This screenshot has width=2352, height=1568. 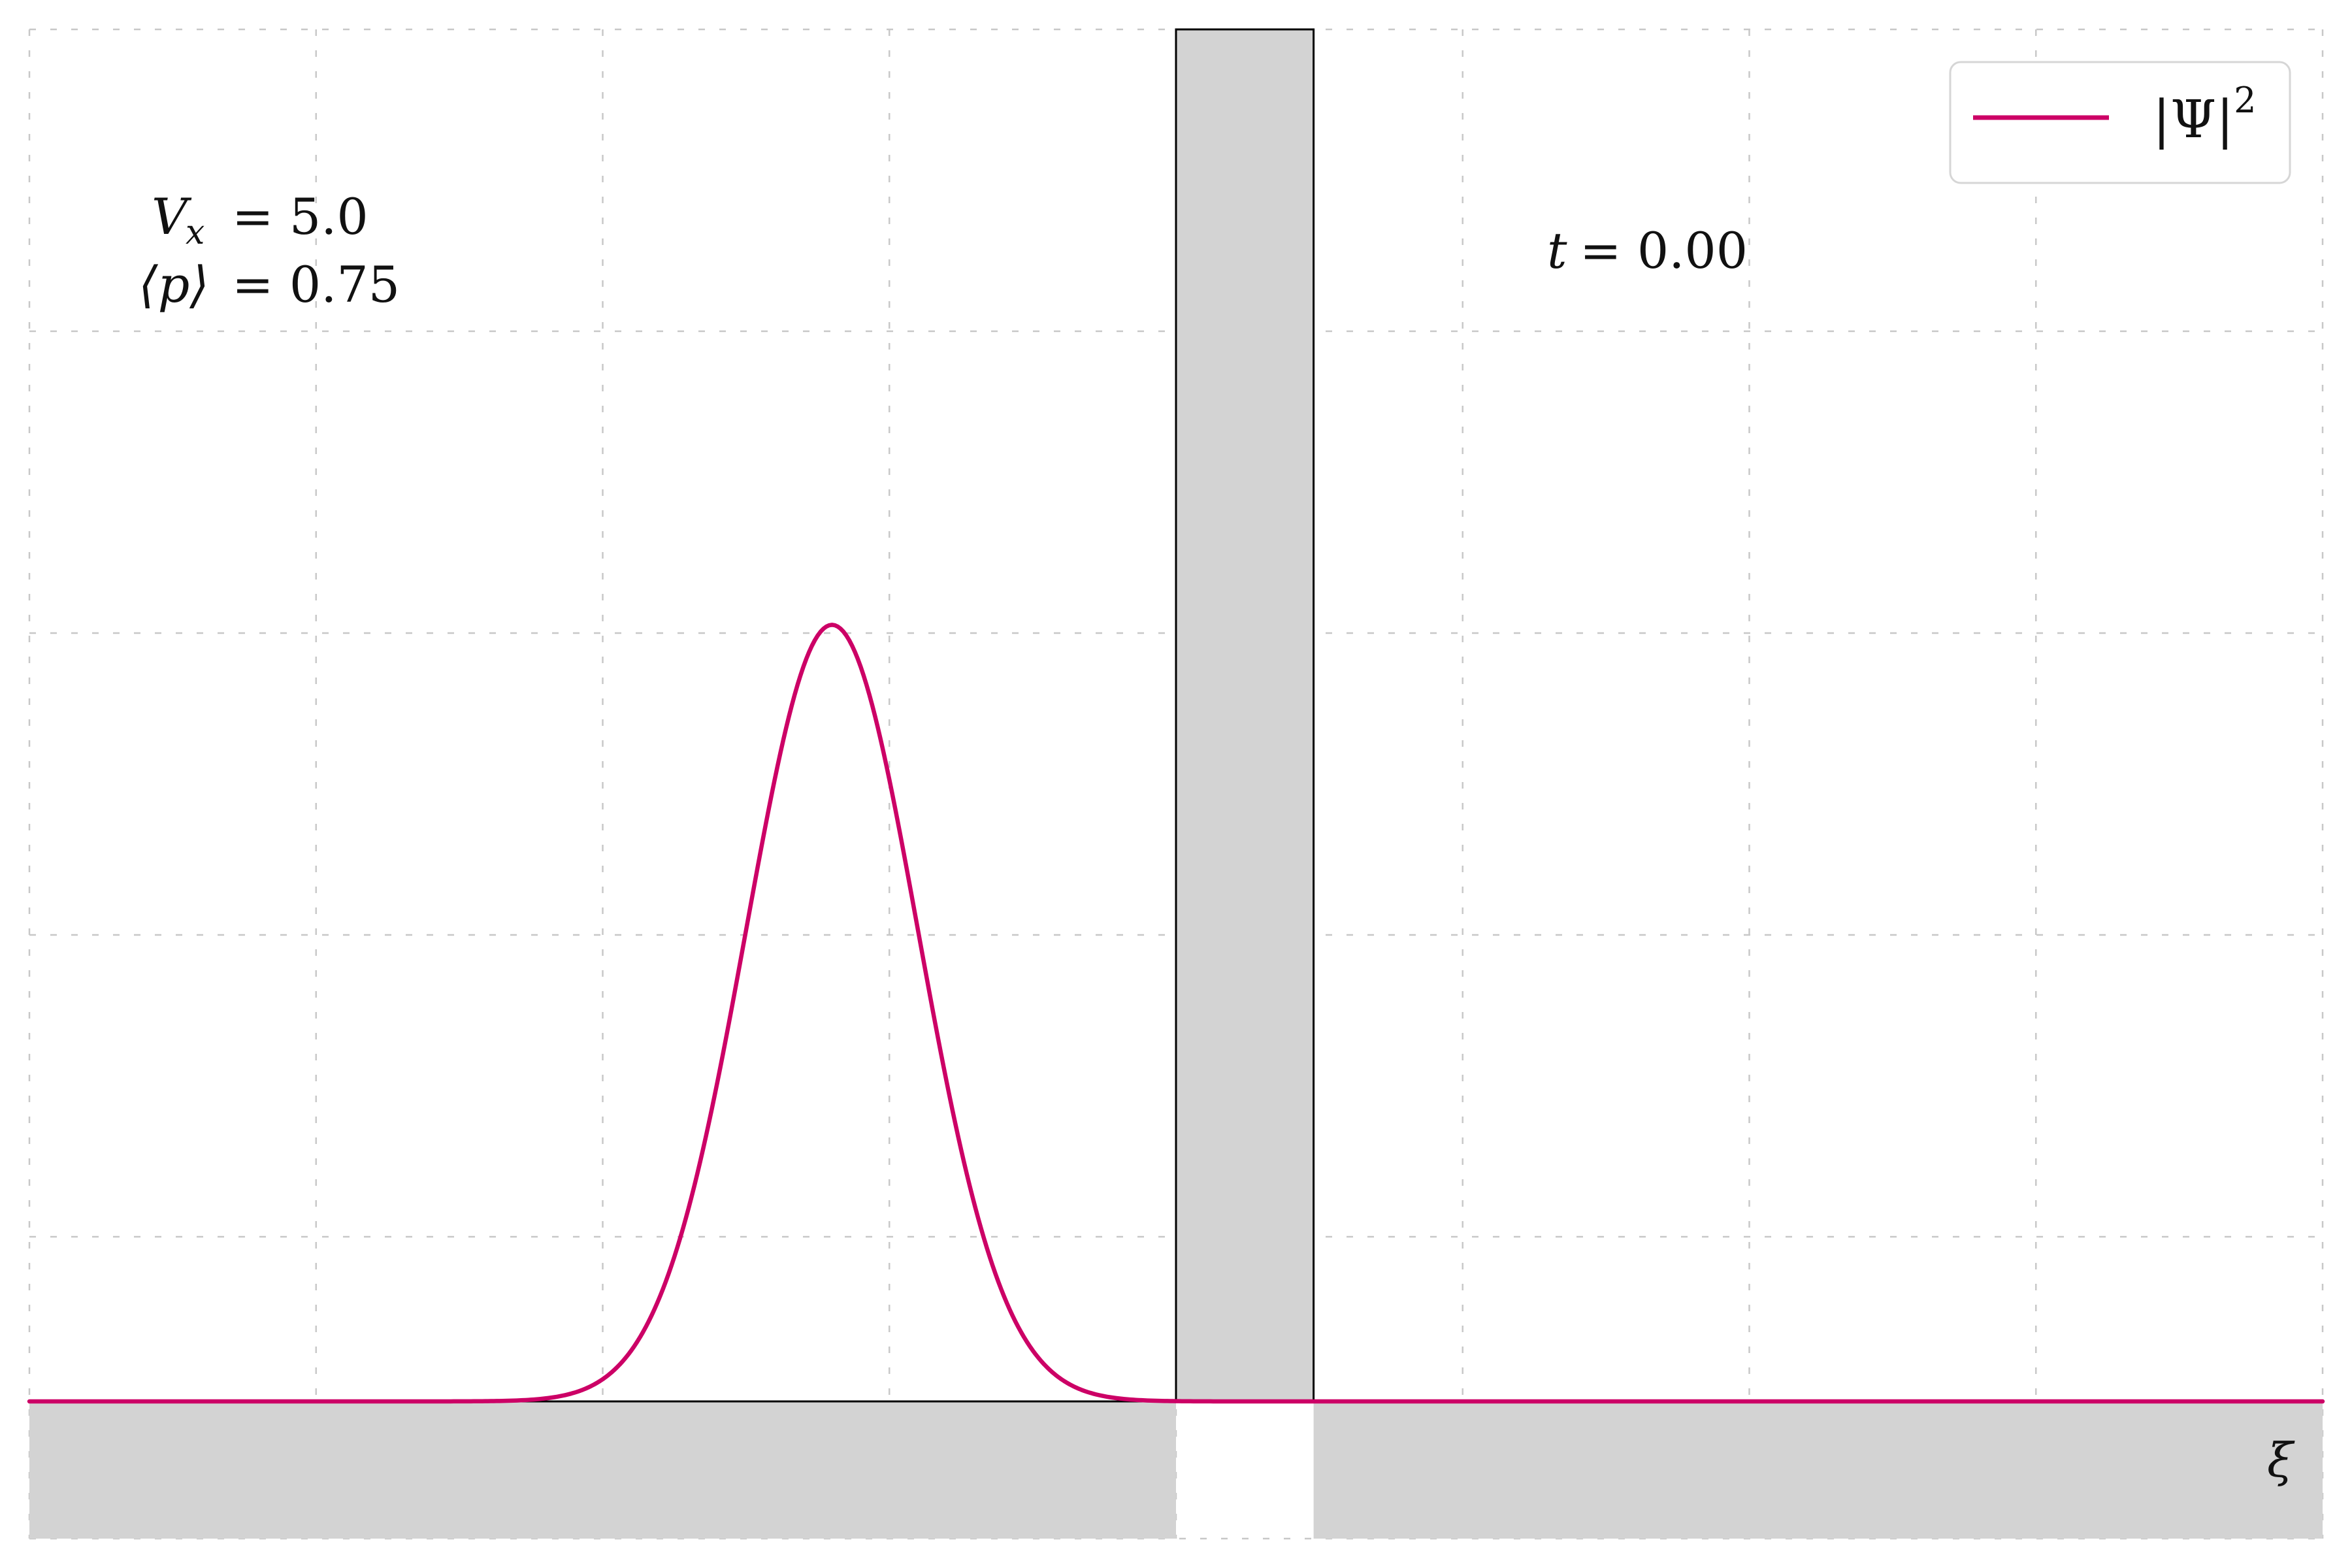 I want to click on legend-label: |Ψ|2, so click(x=2204, y=115).